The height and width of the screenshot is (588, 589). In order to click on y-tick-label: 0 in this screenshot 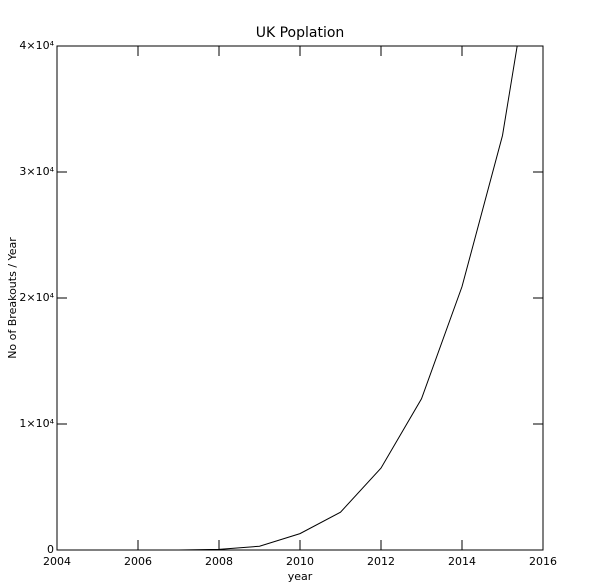, I will do `click(50, 549)`.